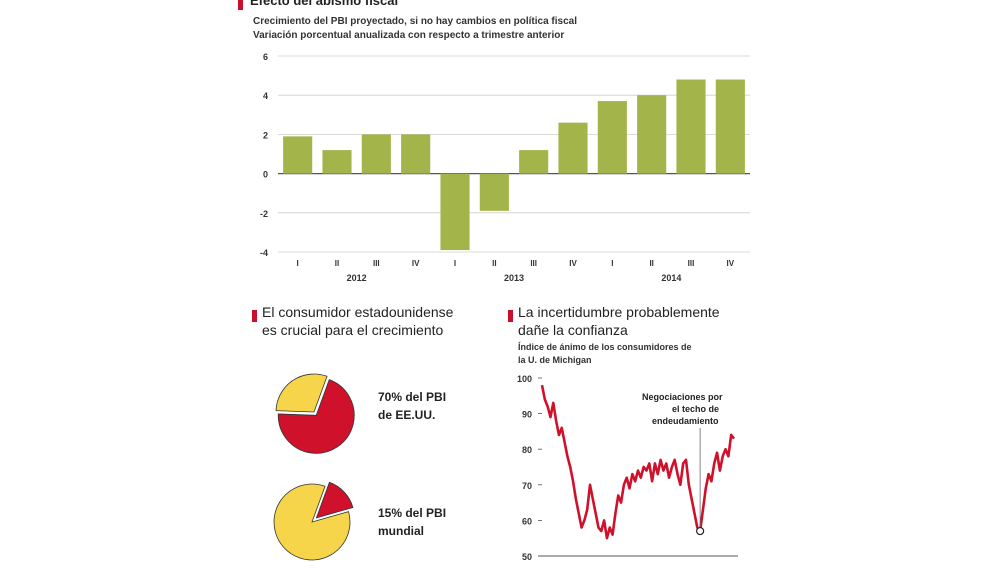  What do you see at coordinates (412, 513) in the screenshot?
I see `pie2-label-line1: 15% del PBI` at bounding box center [412, 513].